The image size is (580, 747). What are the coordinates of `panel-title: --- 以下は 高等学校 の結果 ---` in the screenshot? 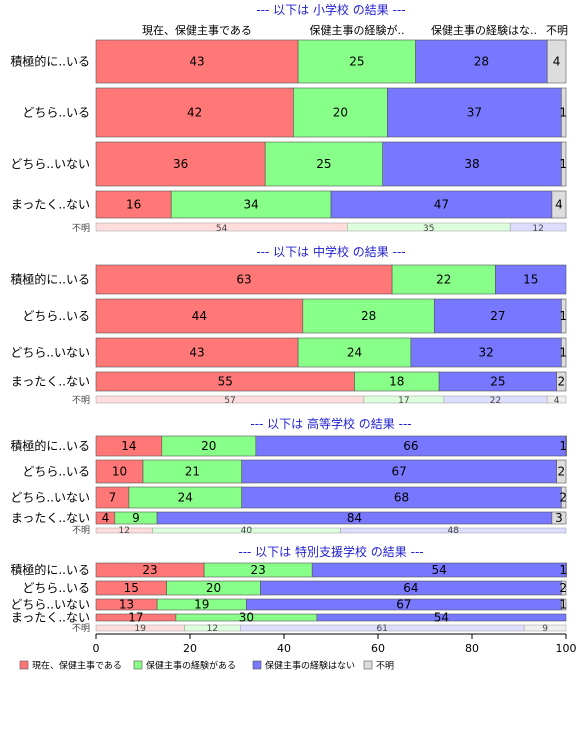 It's located at (330, 423).